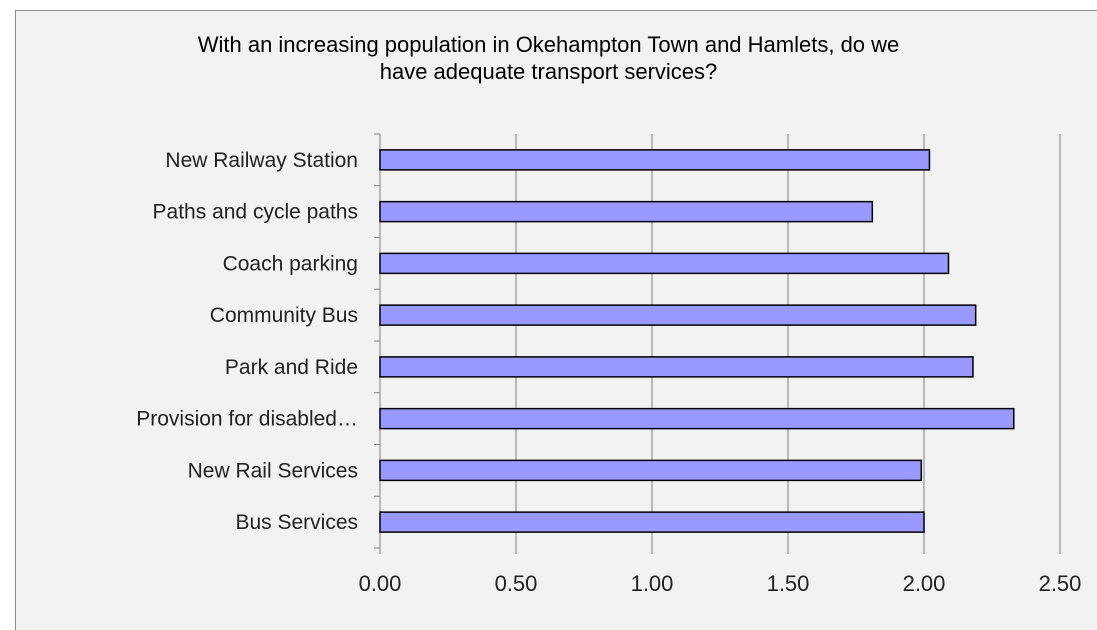 This screenshot has height=630, width=1097. I want to click on category-label: New Railway Station, so click(261, 160).